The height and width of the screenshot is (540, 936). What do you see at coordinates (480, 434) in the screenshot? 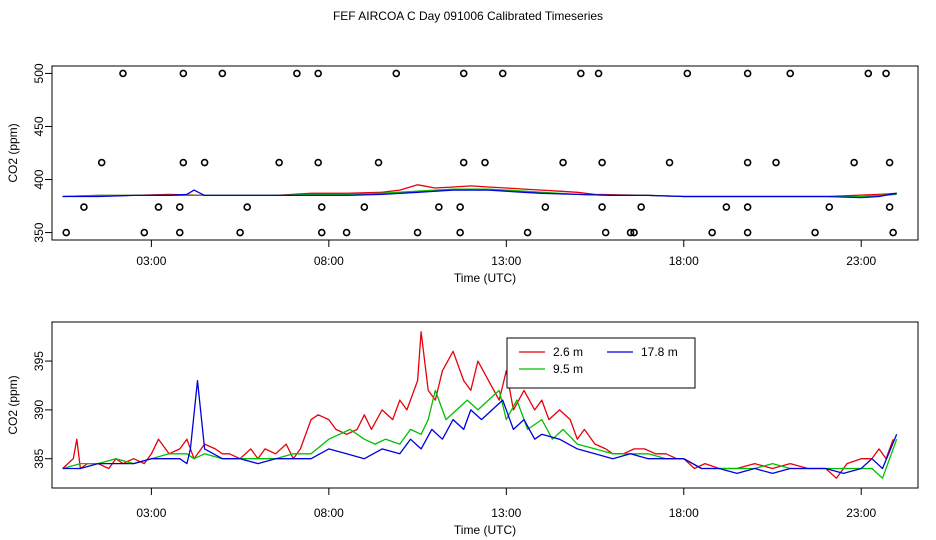
I see `series-line-95m` at bounding box center [480, 434].